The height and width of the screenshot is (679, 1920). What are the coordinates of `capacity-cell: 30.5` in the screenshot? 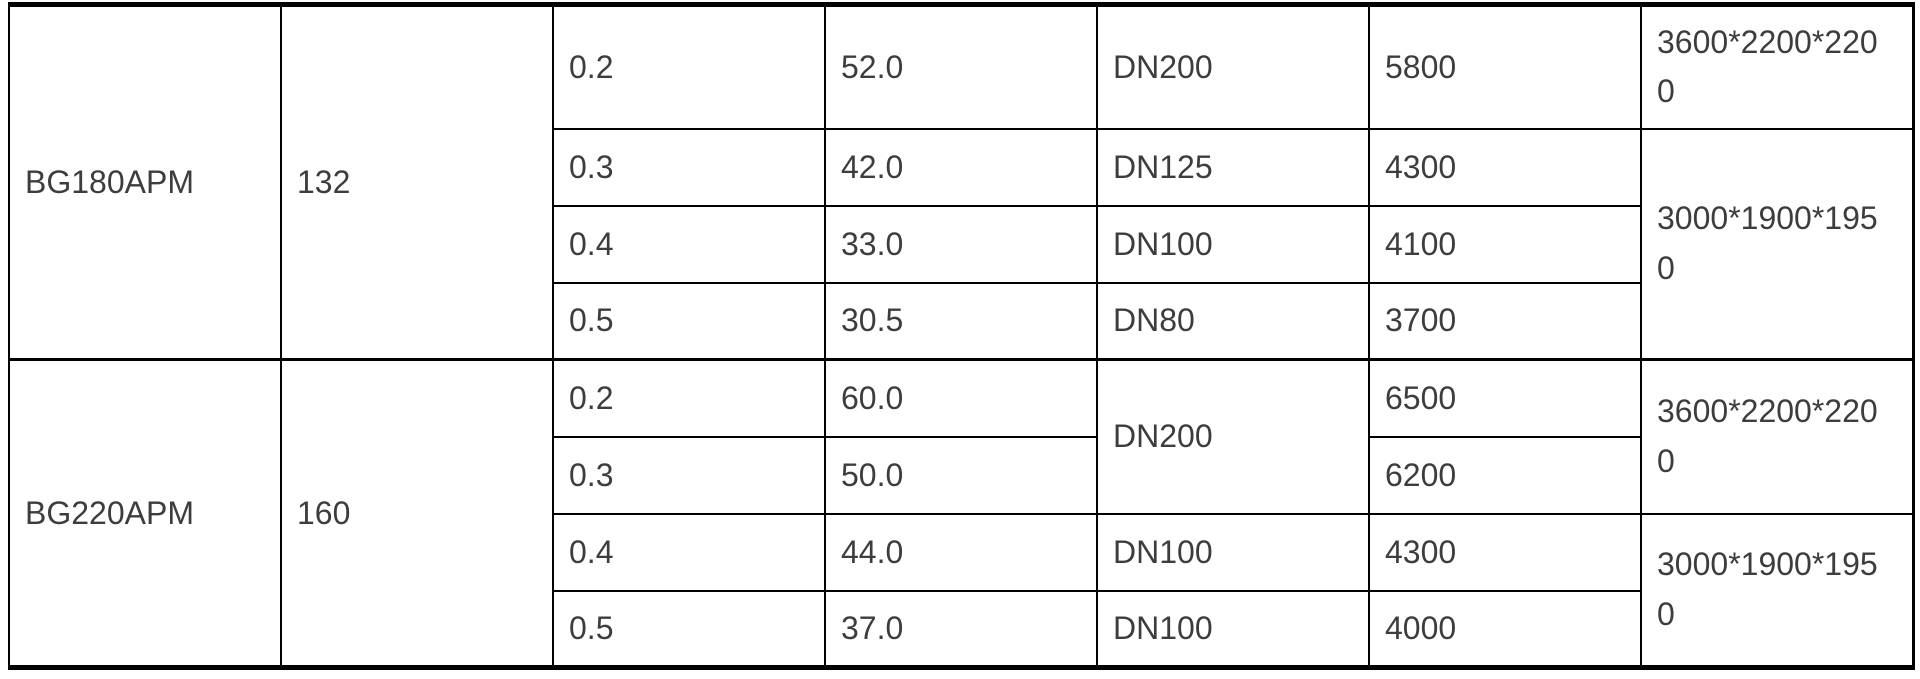 It's located at (961, 321).